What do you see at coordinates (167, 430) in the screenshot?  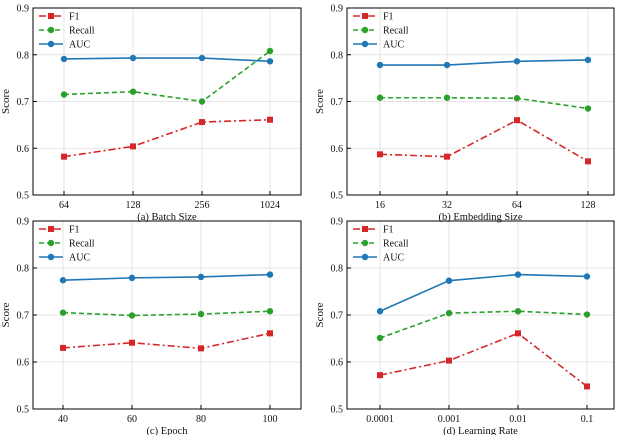 I see `x-axis-label: (c) Epoch` at bounding box center [167, 430].